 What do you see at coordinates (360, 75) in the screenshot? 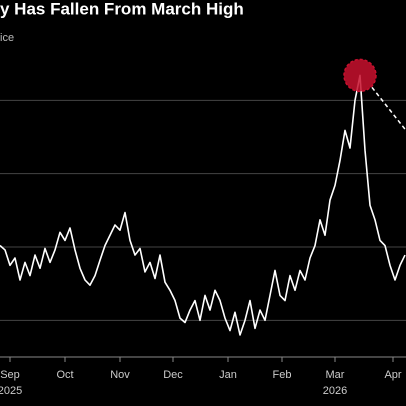
I see `peak-highlight` at bounding box center [360, 75].